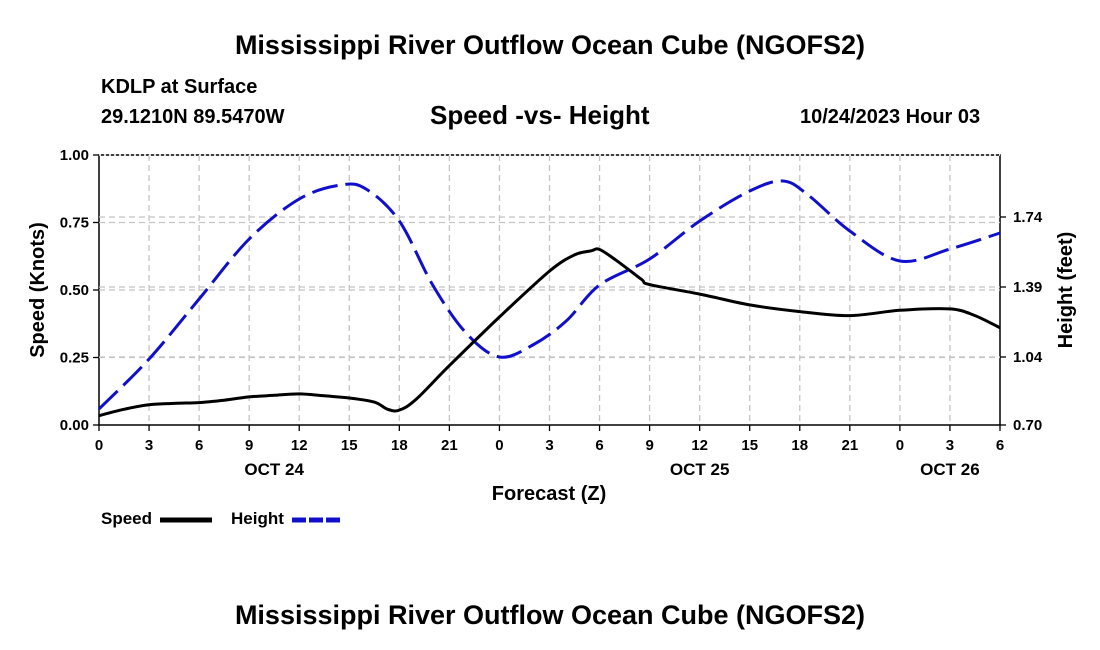 The width and height of the screenshot is (1100, 650). Describe the element at coordinates (74, 425) in the screenshot. I see `y-tick-label-left: 0.00` at that location.